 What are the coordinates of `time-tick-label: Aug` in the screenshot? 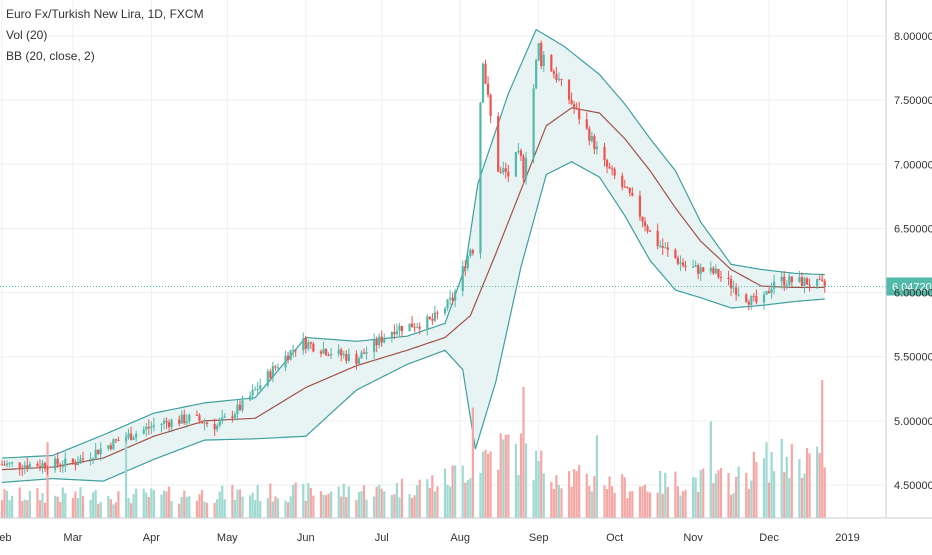 It's located at (460, 538).